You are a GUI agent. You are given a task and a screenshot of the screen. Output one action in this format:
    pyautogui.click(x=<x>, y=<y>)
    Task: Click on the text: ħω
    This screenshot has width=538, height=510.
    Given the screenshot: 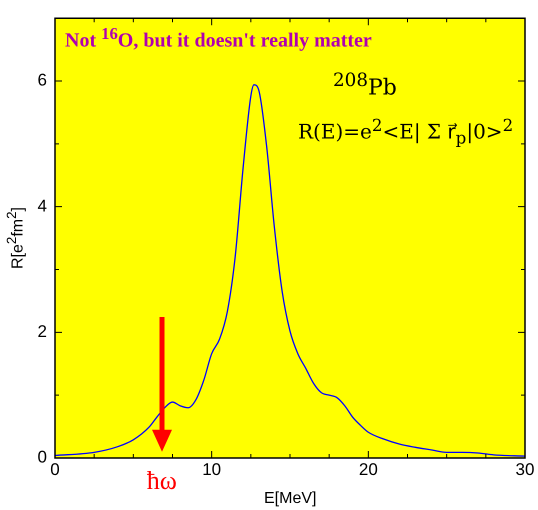 What is the action you would take?
    pyautogui.click(x=161, y=481)
    